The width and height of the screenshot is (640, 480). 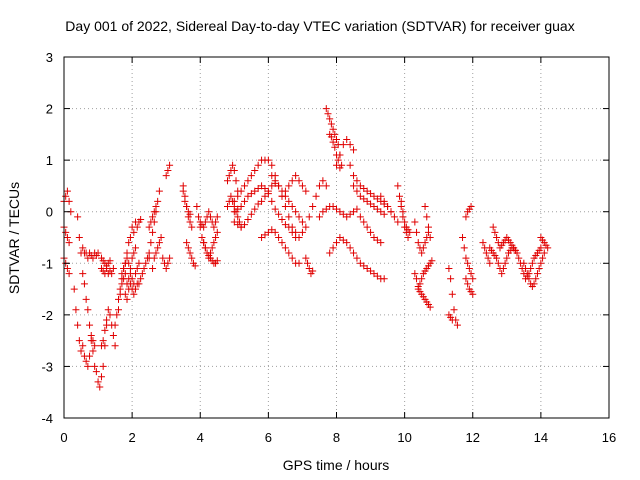 What do you see at coordinates (268, 437) in the screenshot?
I see `x-tick-label: 6` at bounding box center [268, 437].